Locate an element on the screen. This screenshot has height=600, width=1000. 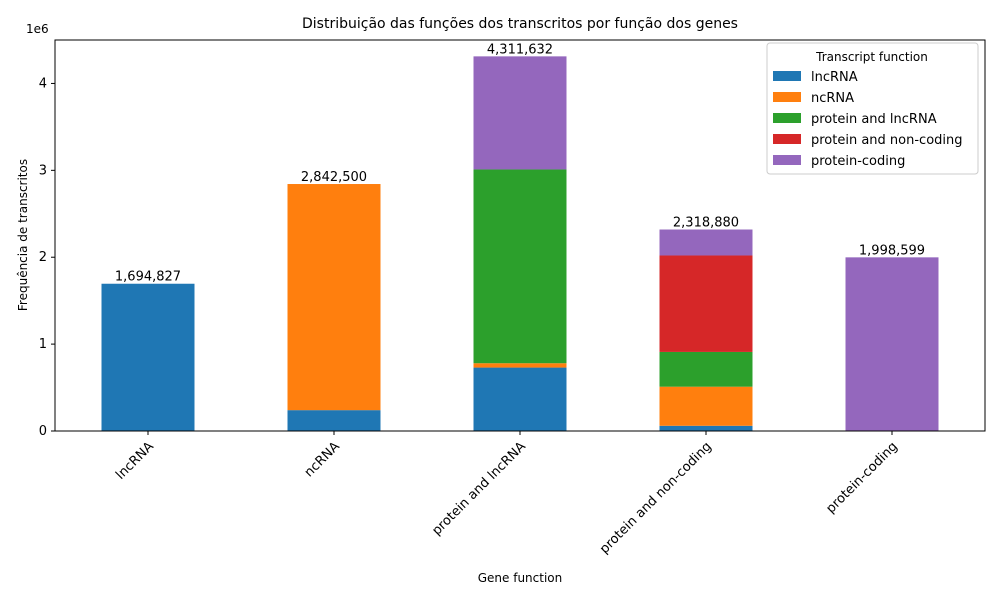
y-axis-ticks: 0 1 2 3 4 is located at coordinates (47, 257).